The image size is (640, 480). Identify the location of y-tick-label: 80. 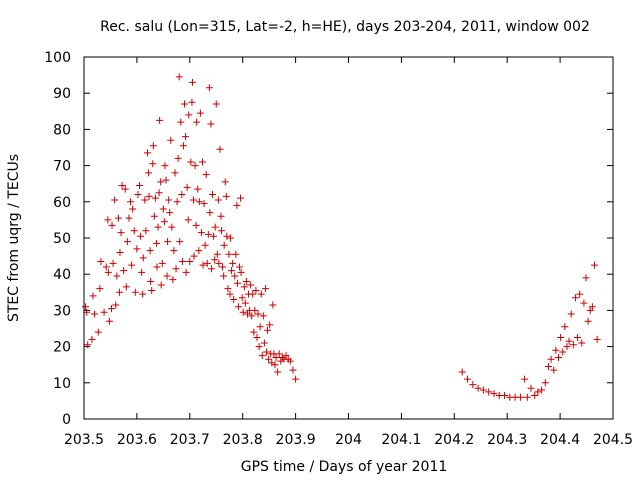
(62, 130).